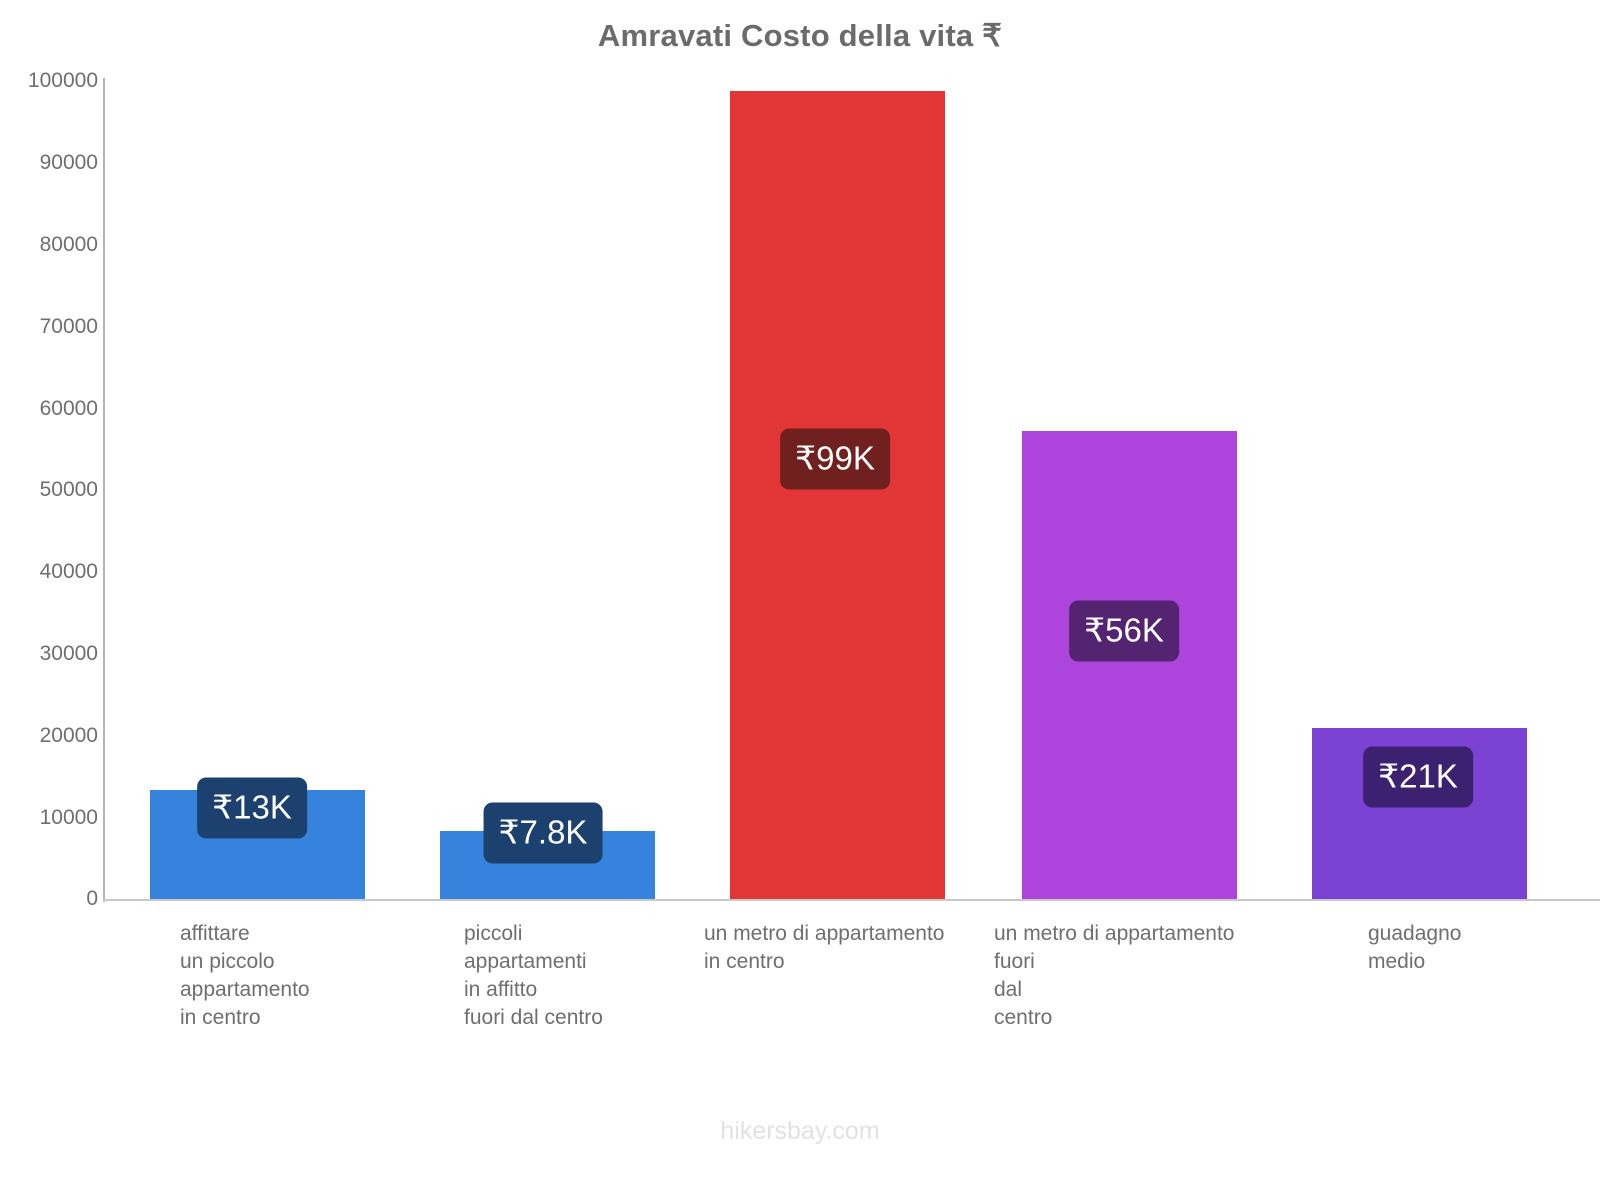 Image resolution: width=1600 pixels, height=1200 pixels. I want to click on y-axis-tick: 0, so click(92, 898).